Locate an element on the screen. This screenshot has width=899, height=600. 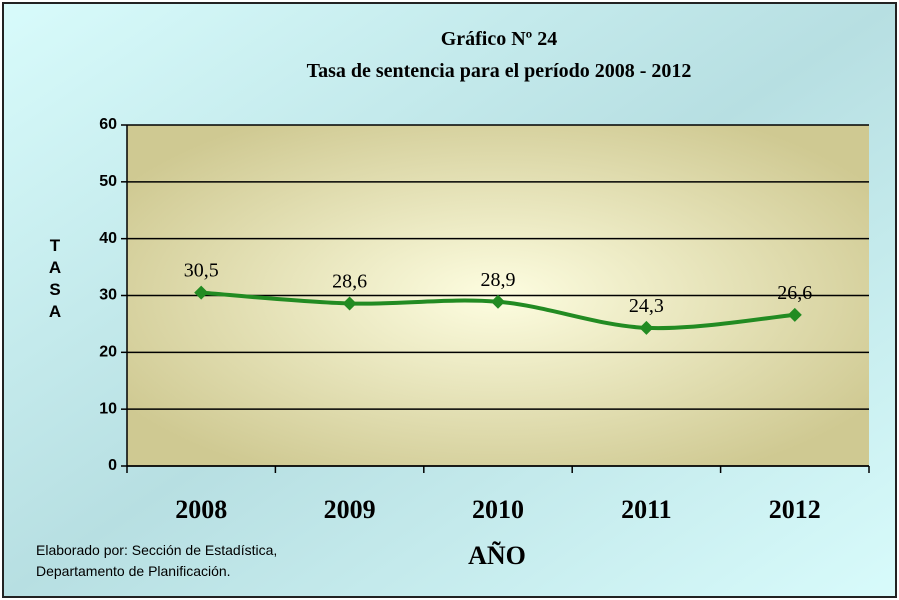
data-label: 26,6 is located at coordinates (794, 293).